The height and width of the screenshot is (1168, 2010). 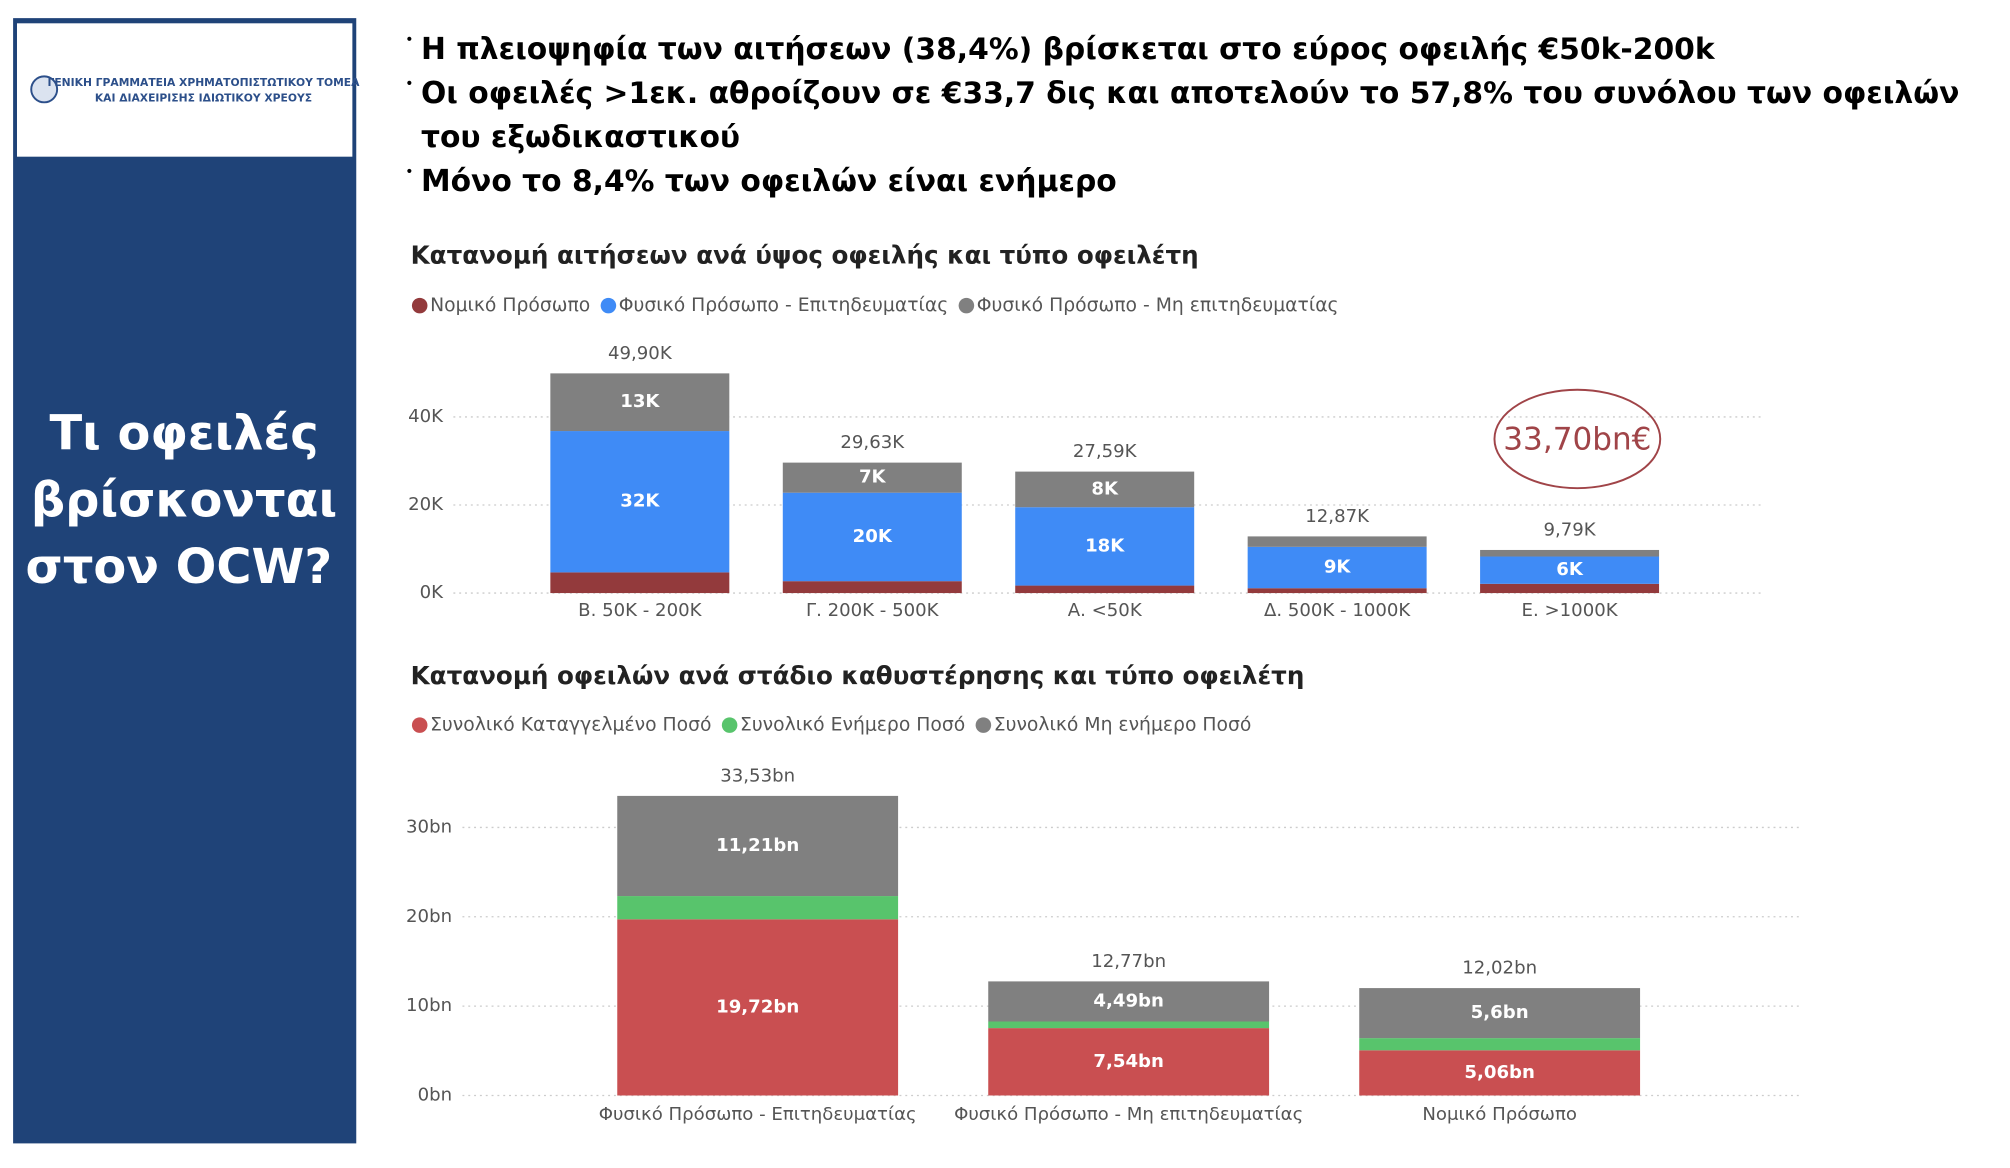 I want to click on value-label: 5,06bn, so click(x=1499, y=1072).